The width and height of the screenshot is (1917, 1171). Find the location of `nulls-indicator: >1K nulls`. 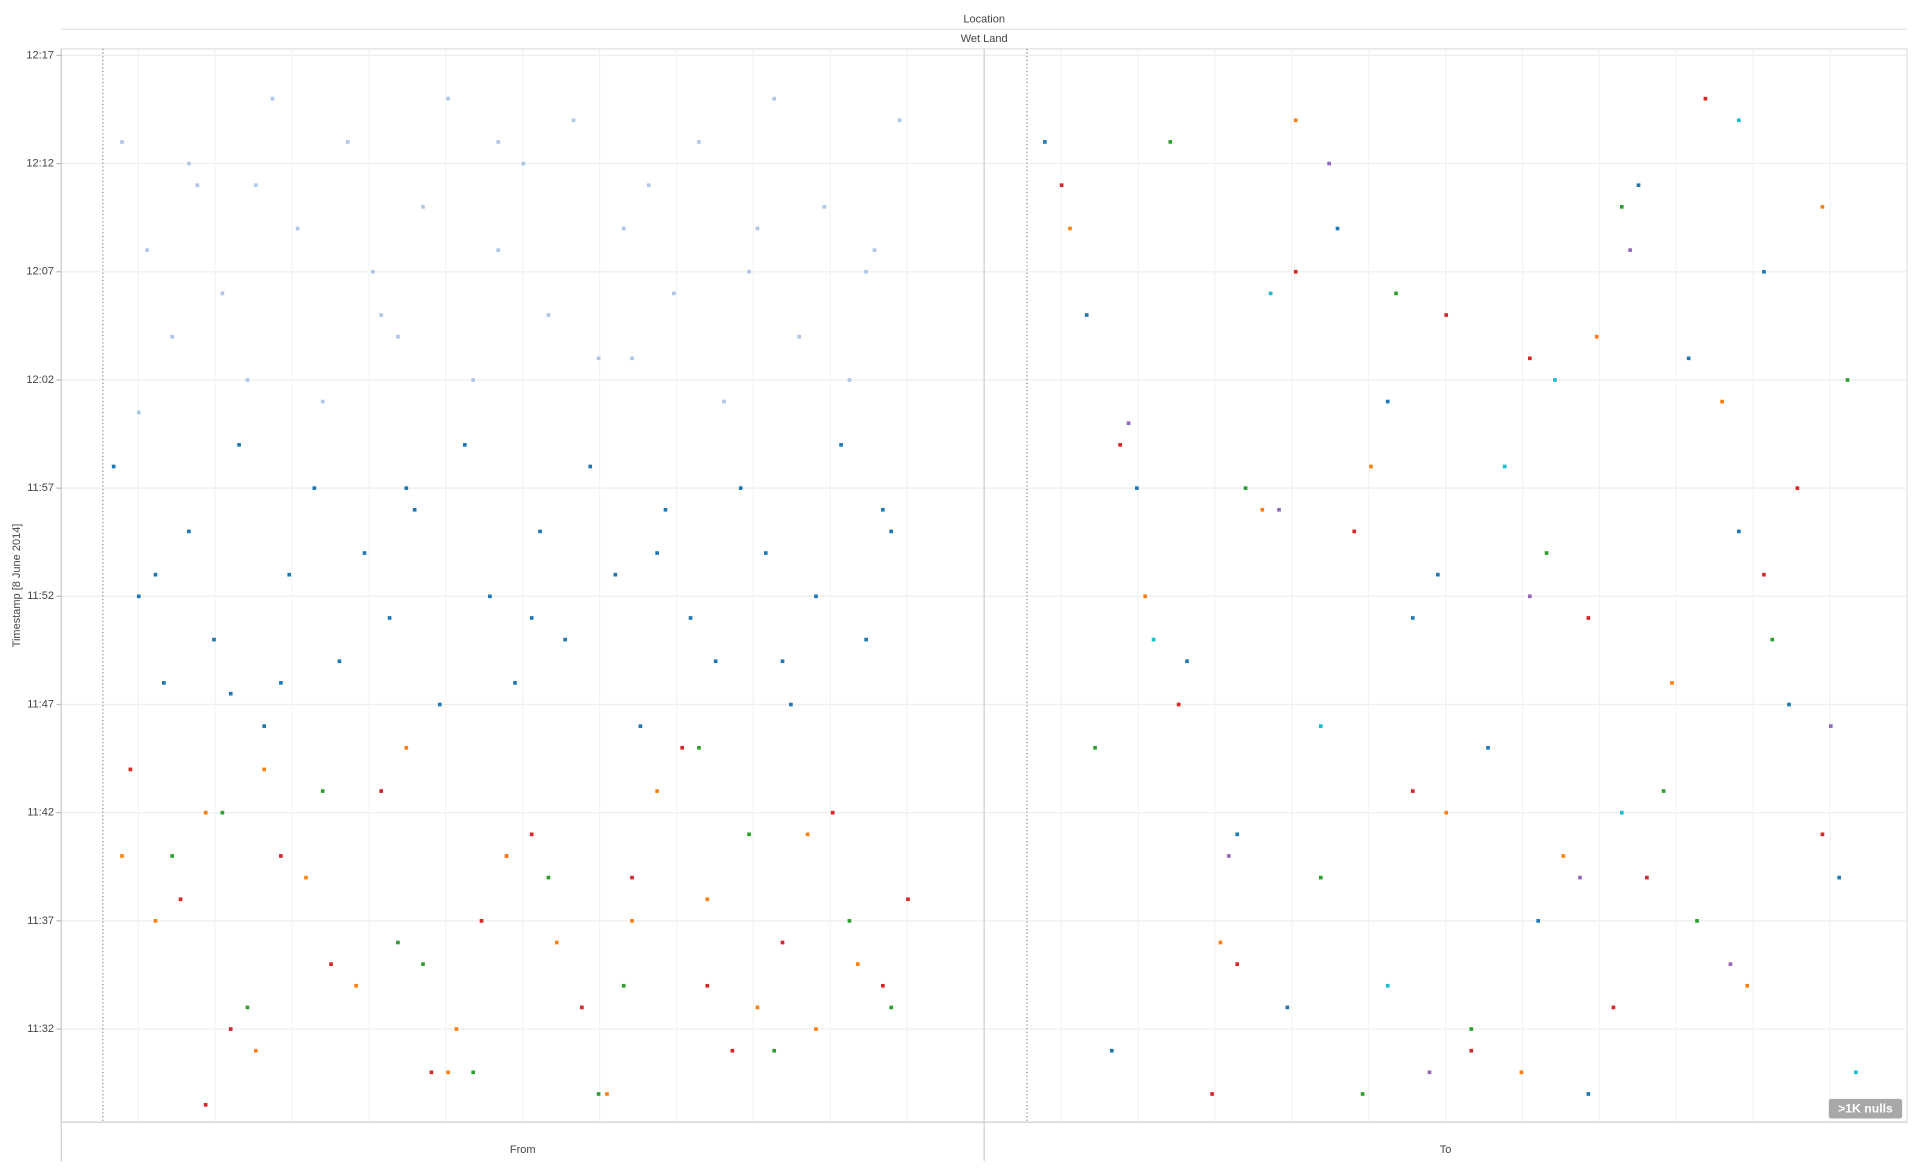

nulls-indicator: >1K nulls is located at coordinates (1865, 1109).